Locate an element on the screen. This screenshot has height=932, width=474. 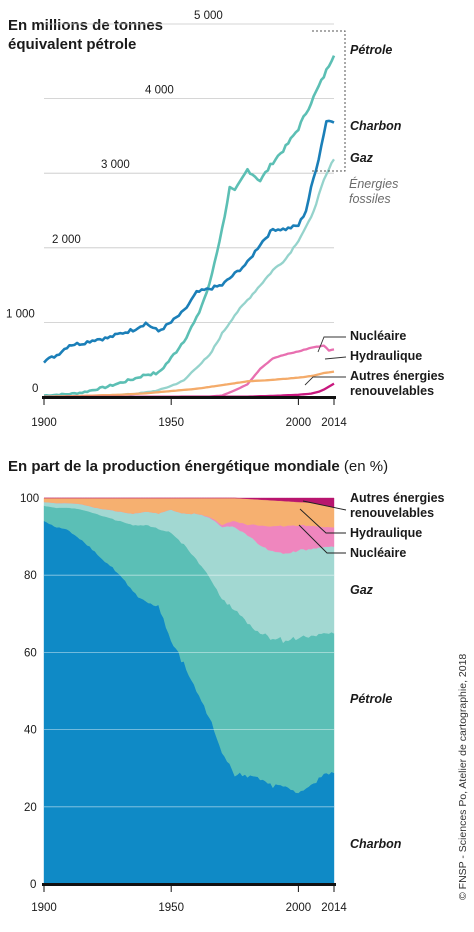
chart1-y-tick-label: 3 000 is located at coordinates (115, 165).